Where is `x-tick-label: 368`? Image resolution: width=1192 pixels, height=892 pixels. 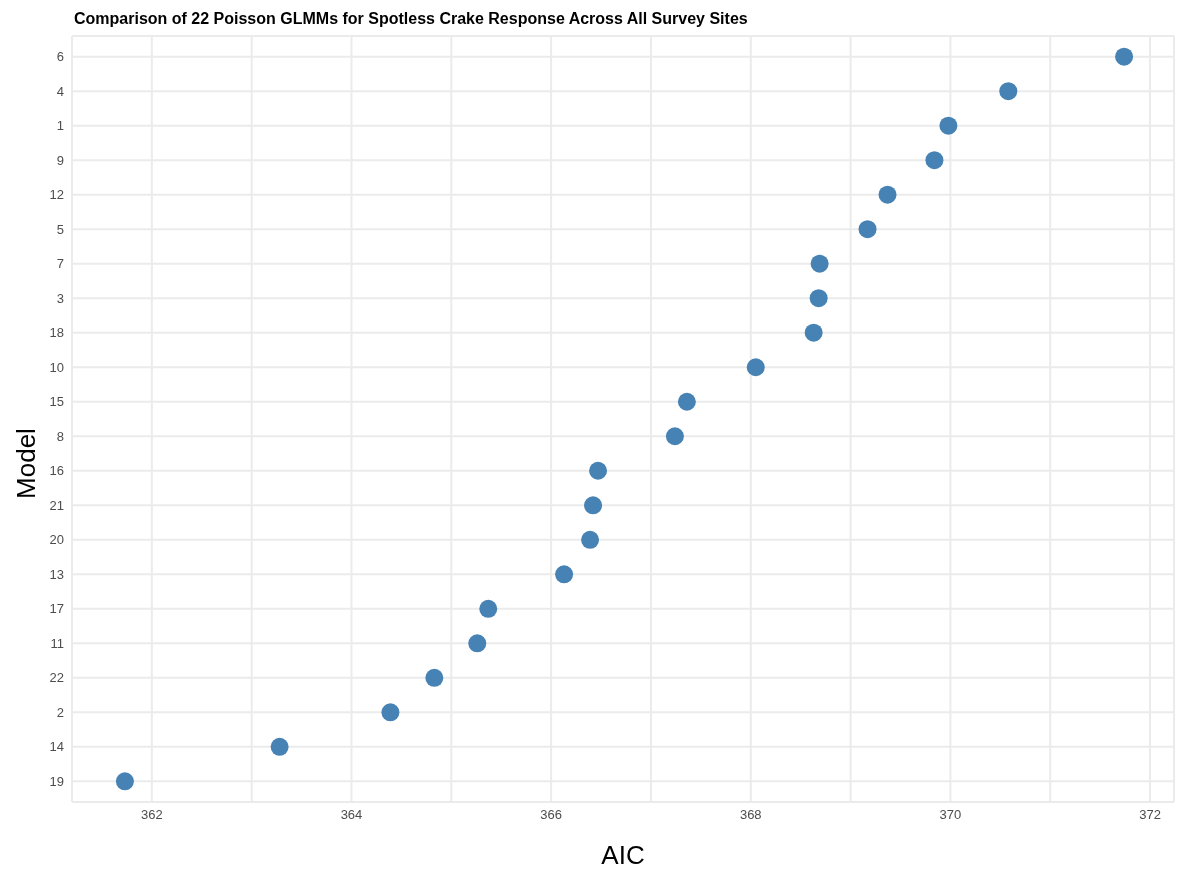 x-tick-label: 368 is located at coordinates (750, 815).